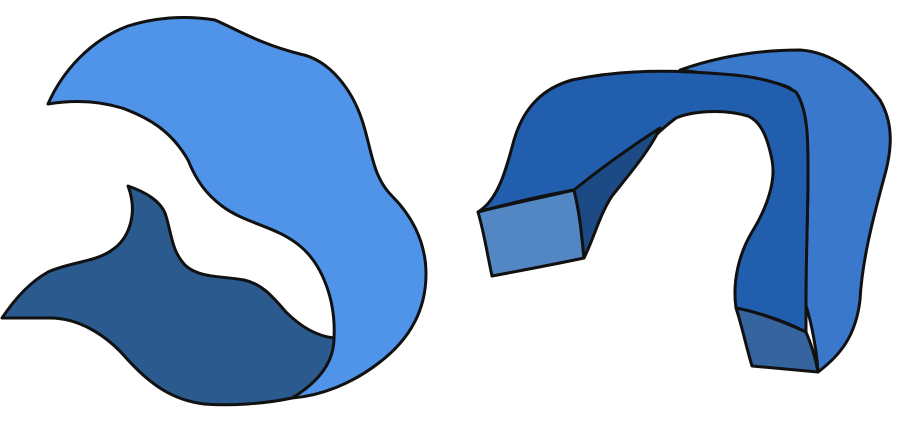 The height and width of the screenshot is (438, 921). Describe the element at coordinates (617, 193) in the screenshot. I see `right-inner-shadow` at that location.